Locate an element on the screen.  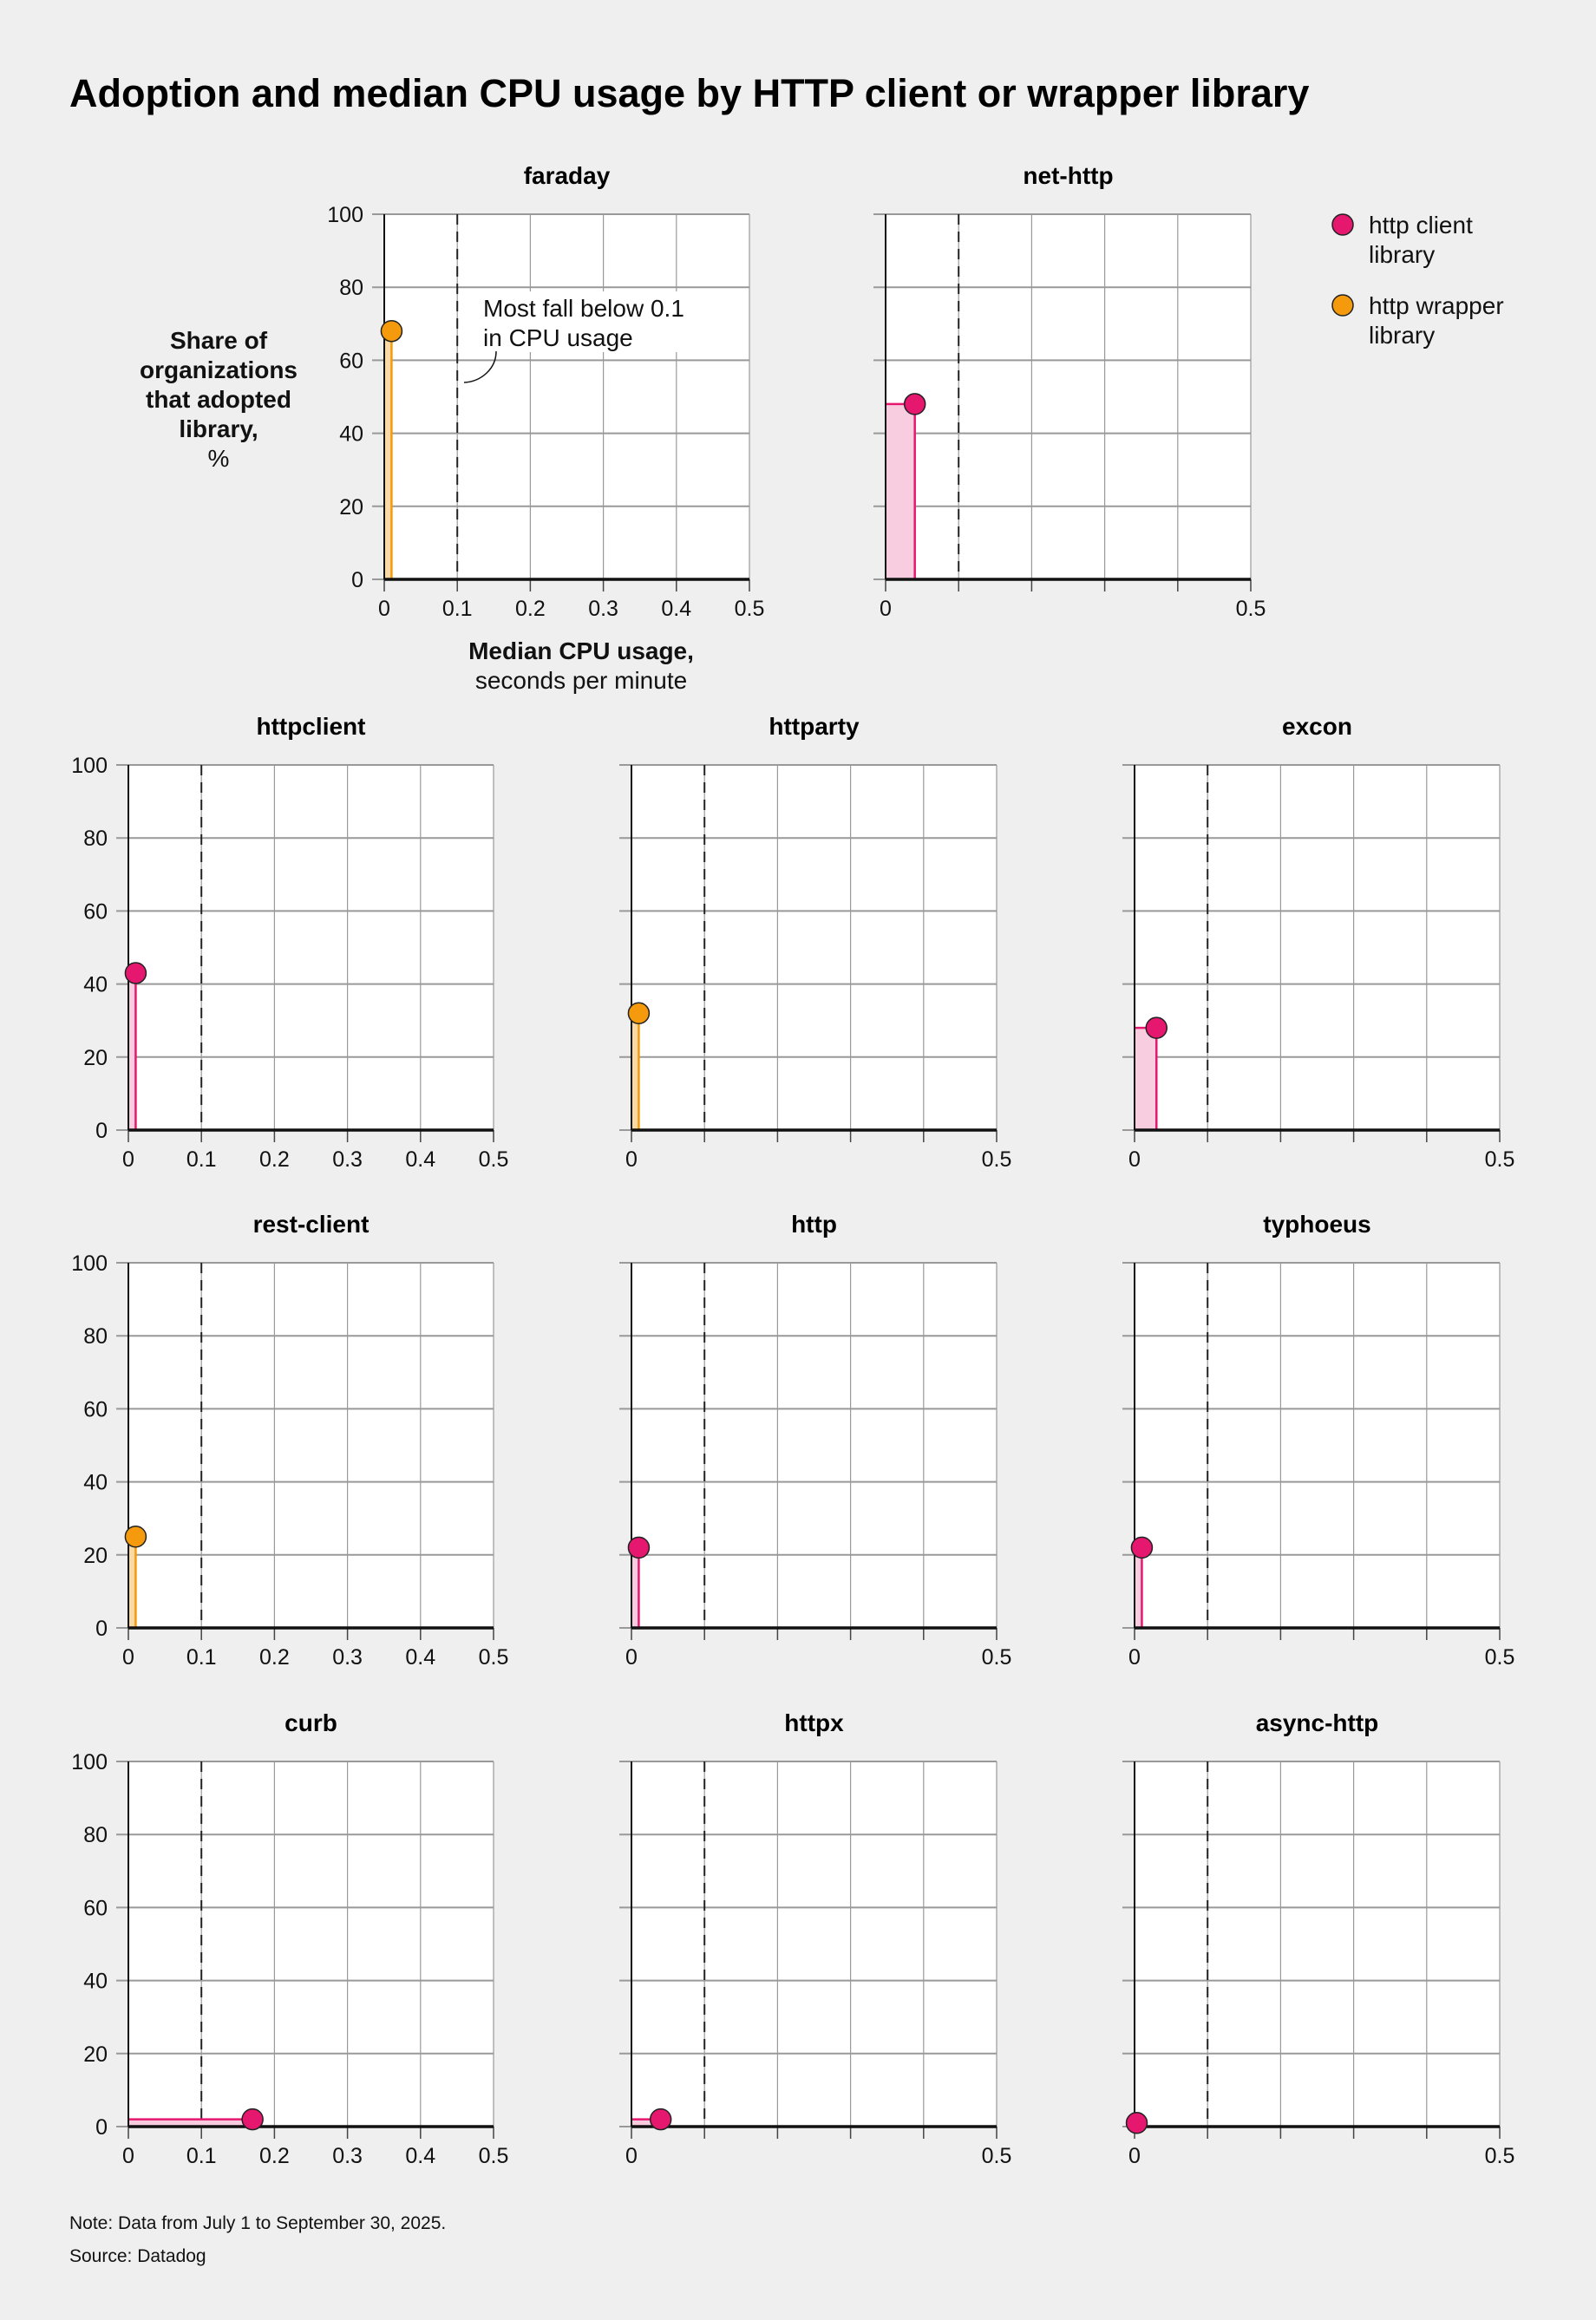
legend-swatch-wrapper is located at coordinates (1342, 305).